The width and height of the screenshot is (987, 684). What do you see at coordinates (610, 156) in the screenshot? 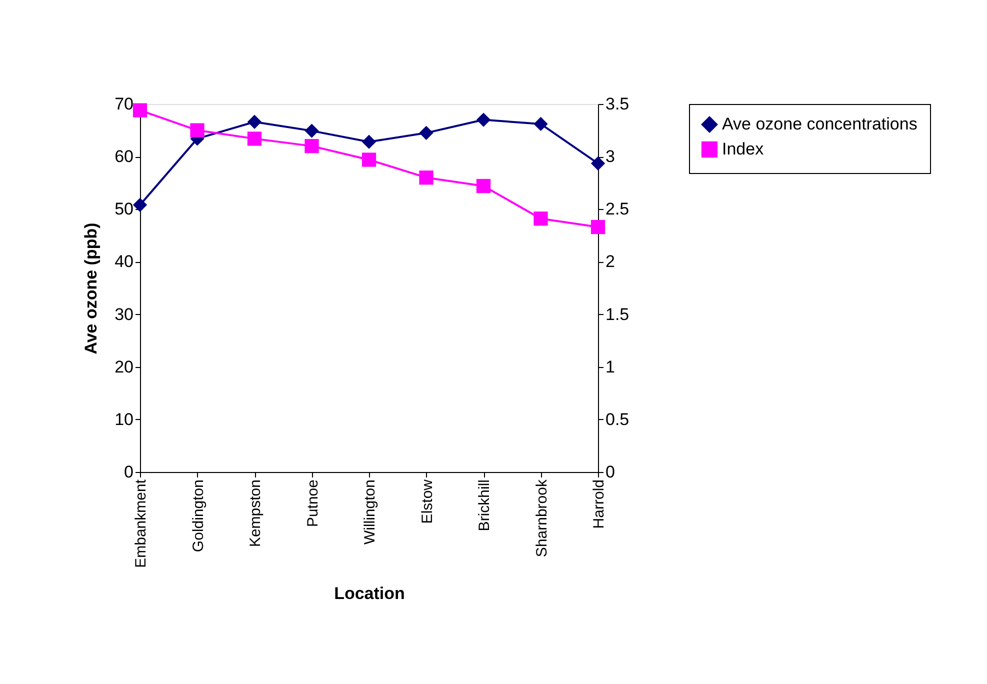
I see `y2-tick-label: 3` at bounding box center [610, 156].